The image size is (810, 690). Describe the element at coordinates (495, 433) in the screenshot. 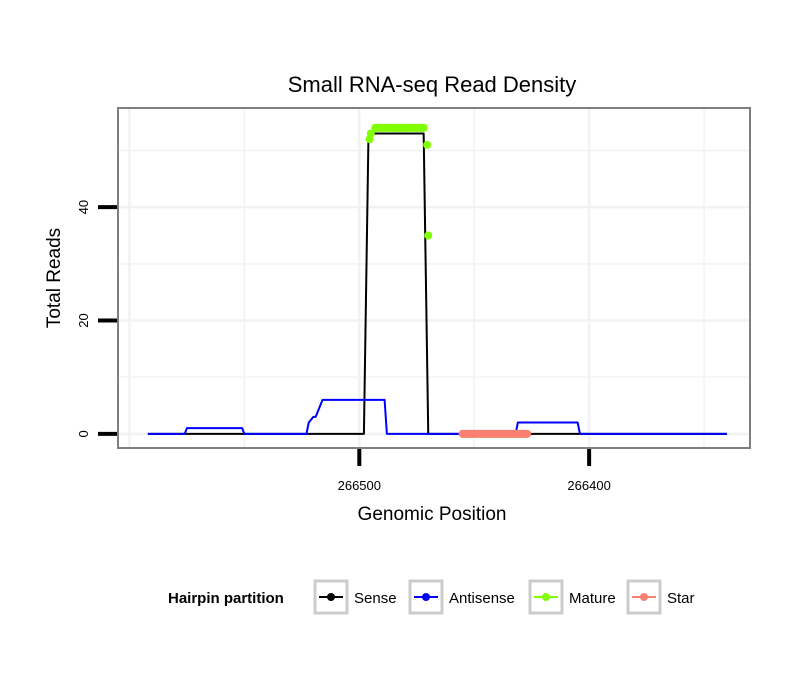

I see `star-series-points` at that location.